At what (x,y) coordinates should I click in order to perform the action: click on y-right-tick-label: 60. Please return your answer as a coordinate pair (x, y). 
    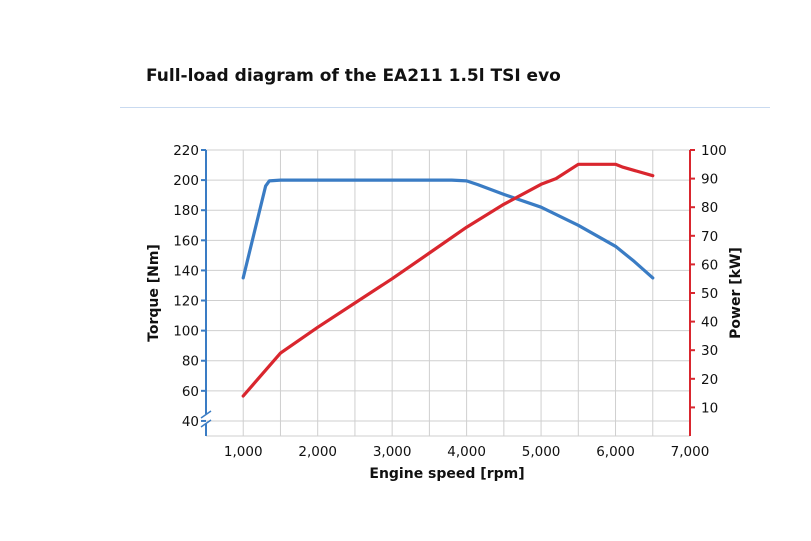
    Looking at the image, I should click on (709, 265).